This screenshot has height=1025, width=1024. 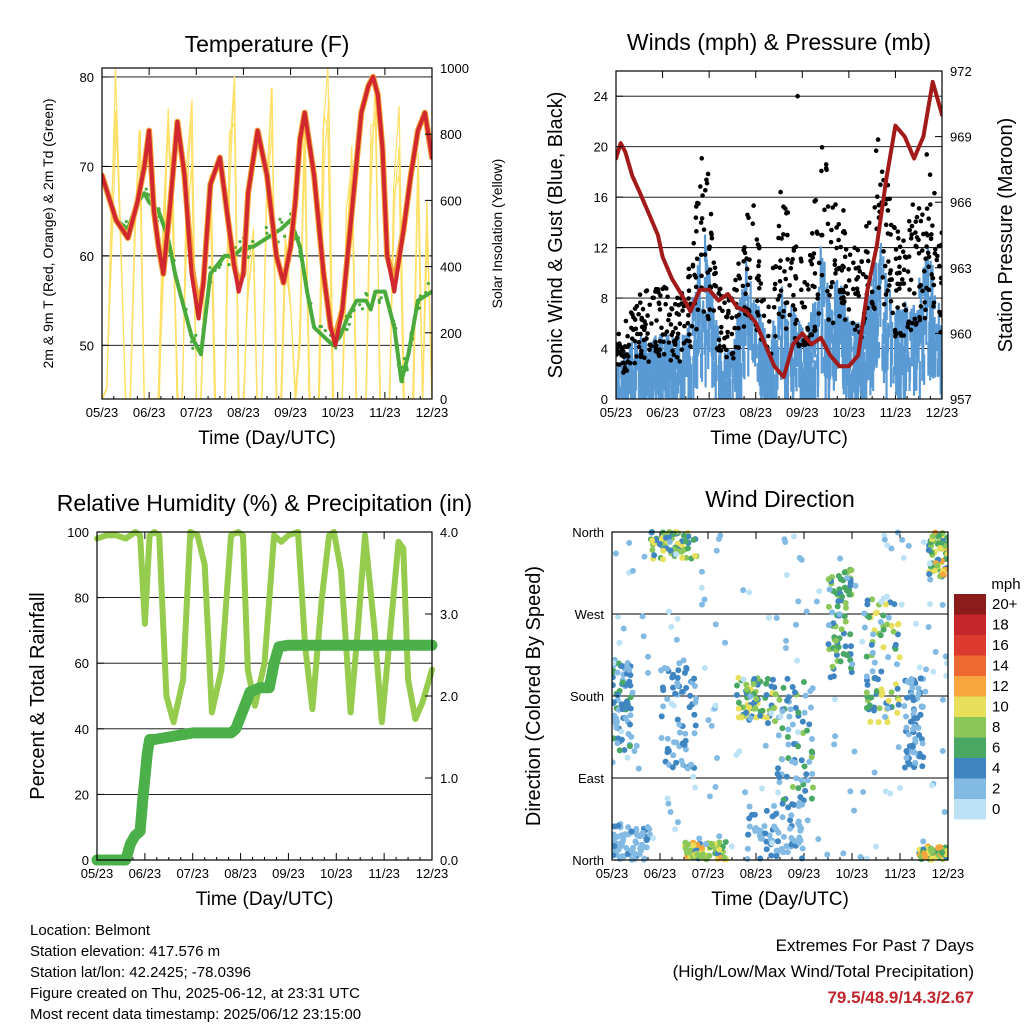 What do you see at coordinates (265, 899) in the screenshot?
I see `x-axis-label-rh: Time (Day/UTC)` at bounding box center [265, 899].